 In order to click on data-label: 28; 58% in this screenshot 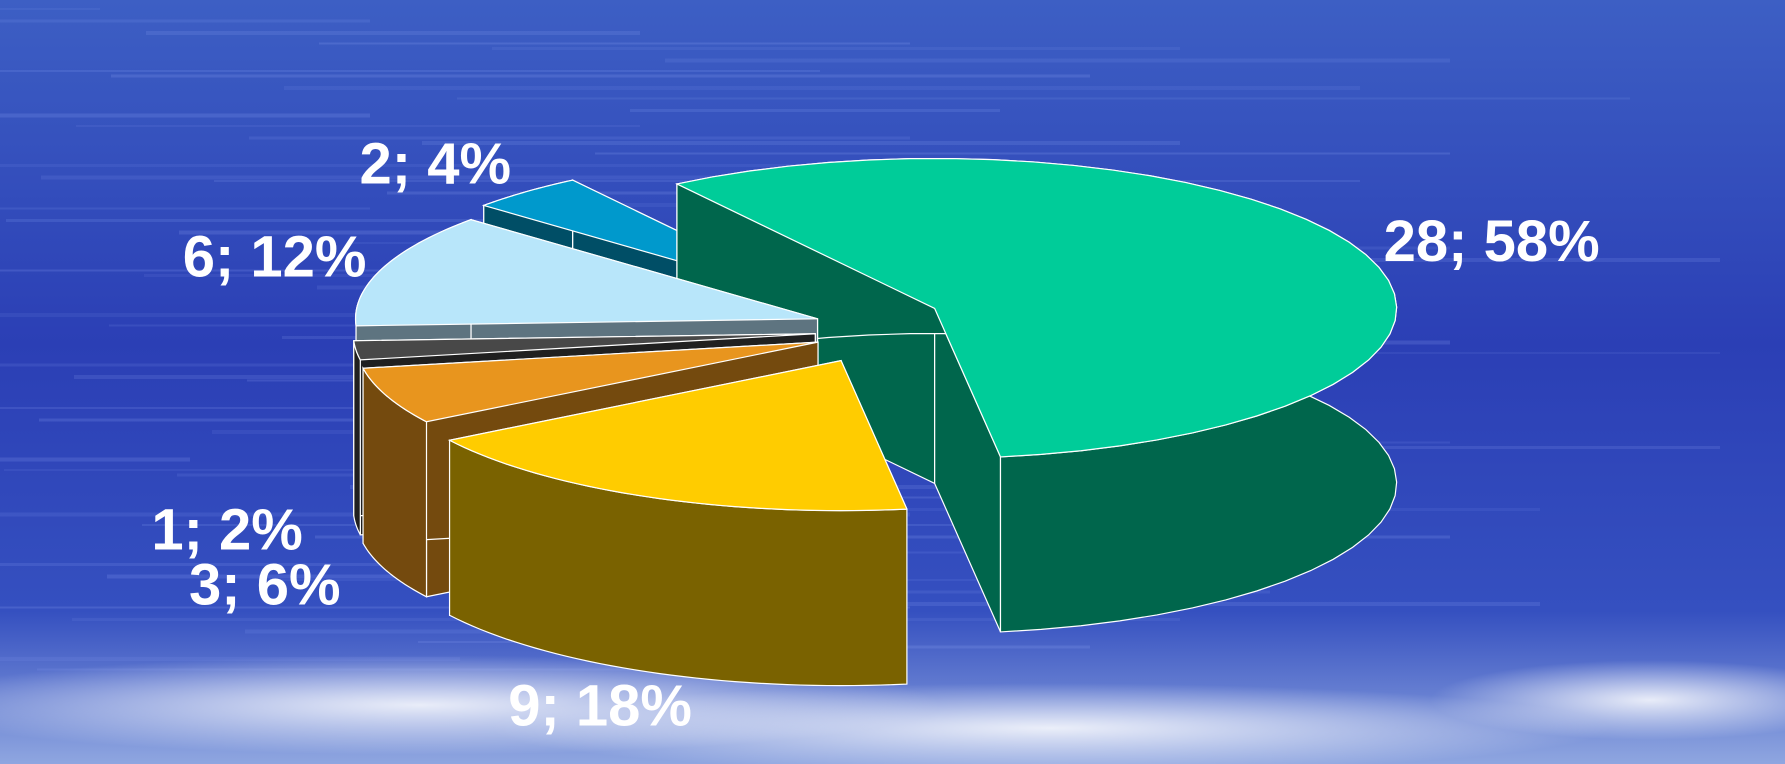, I will do `click(1492, 241)`.